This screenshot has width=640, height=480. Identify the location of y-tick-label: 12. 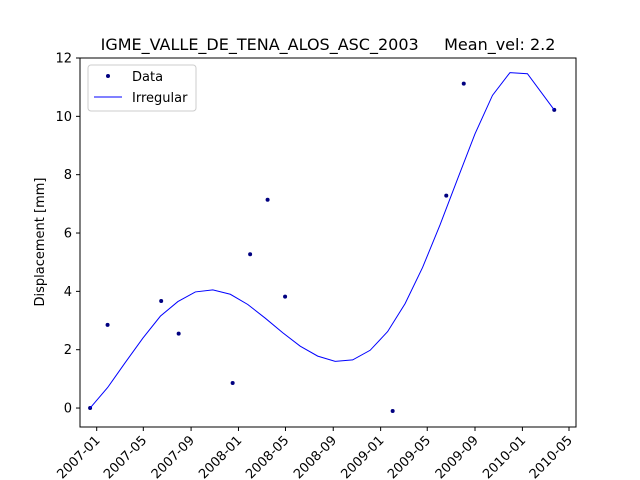
(63, 59).